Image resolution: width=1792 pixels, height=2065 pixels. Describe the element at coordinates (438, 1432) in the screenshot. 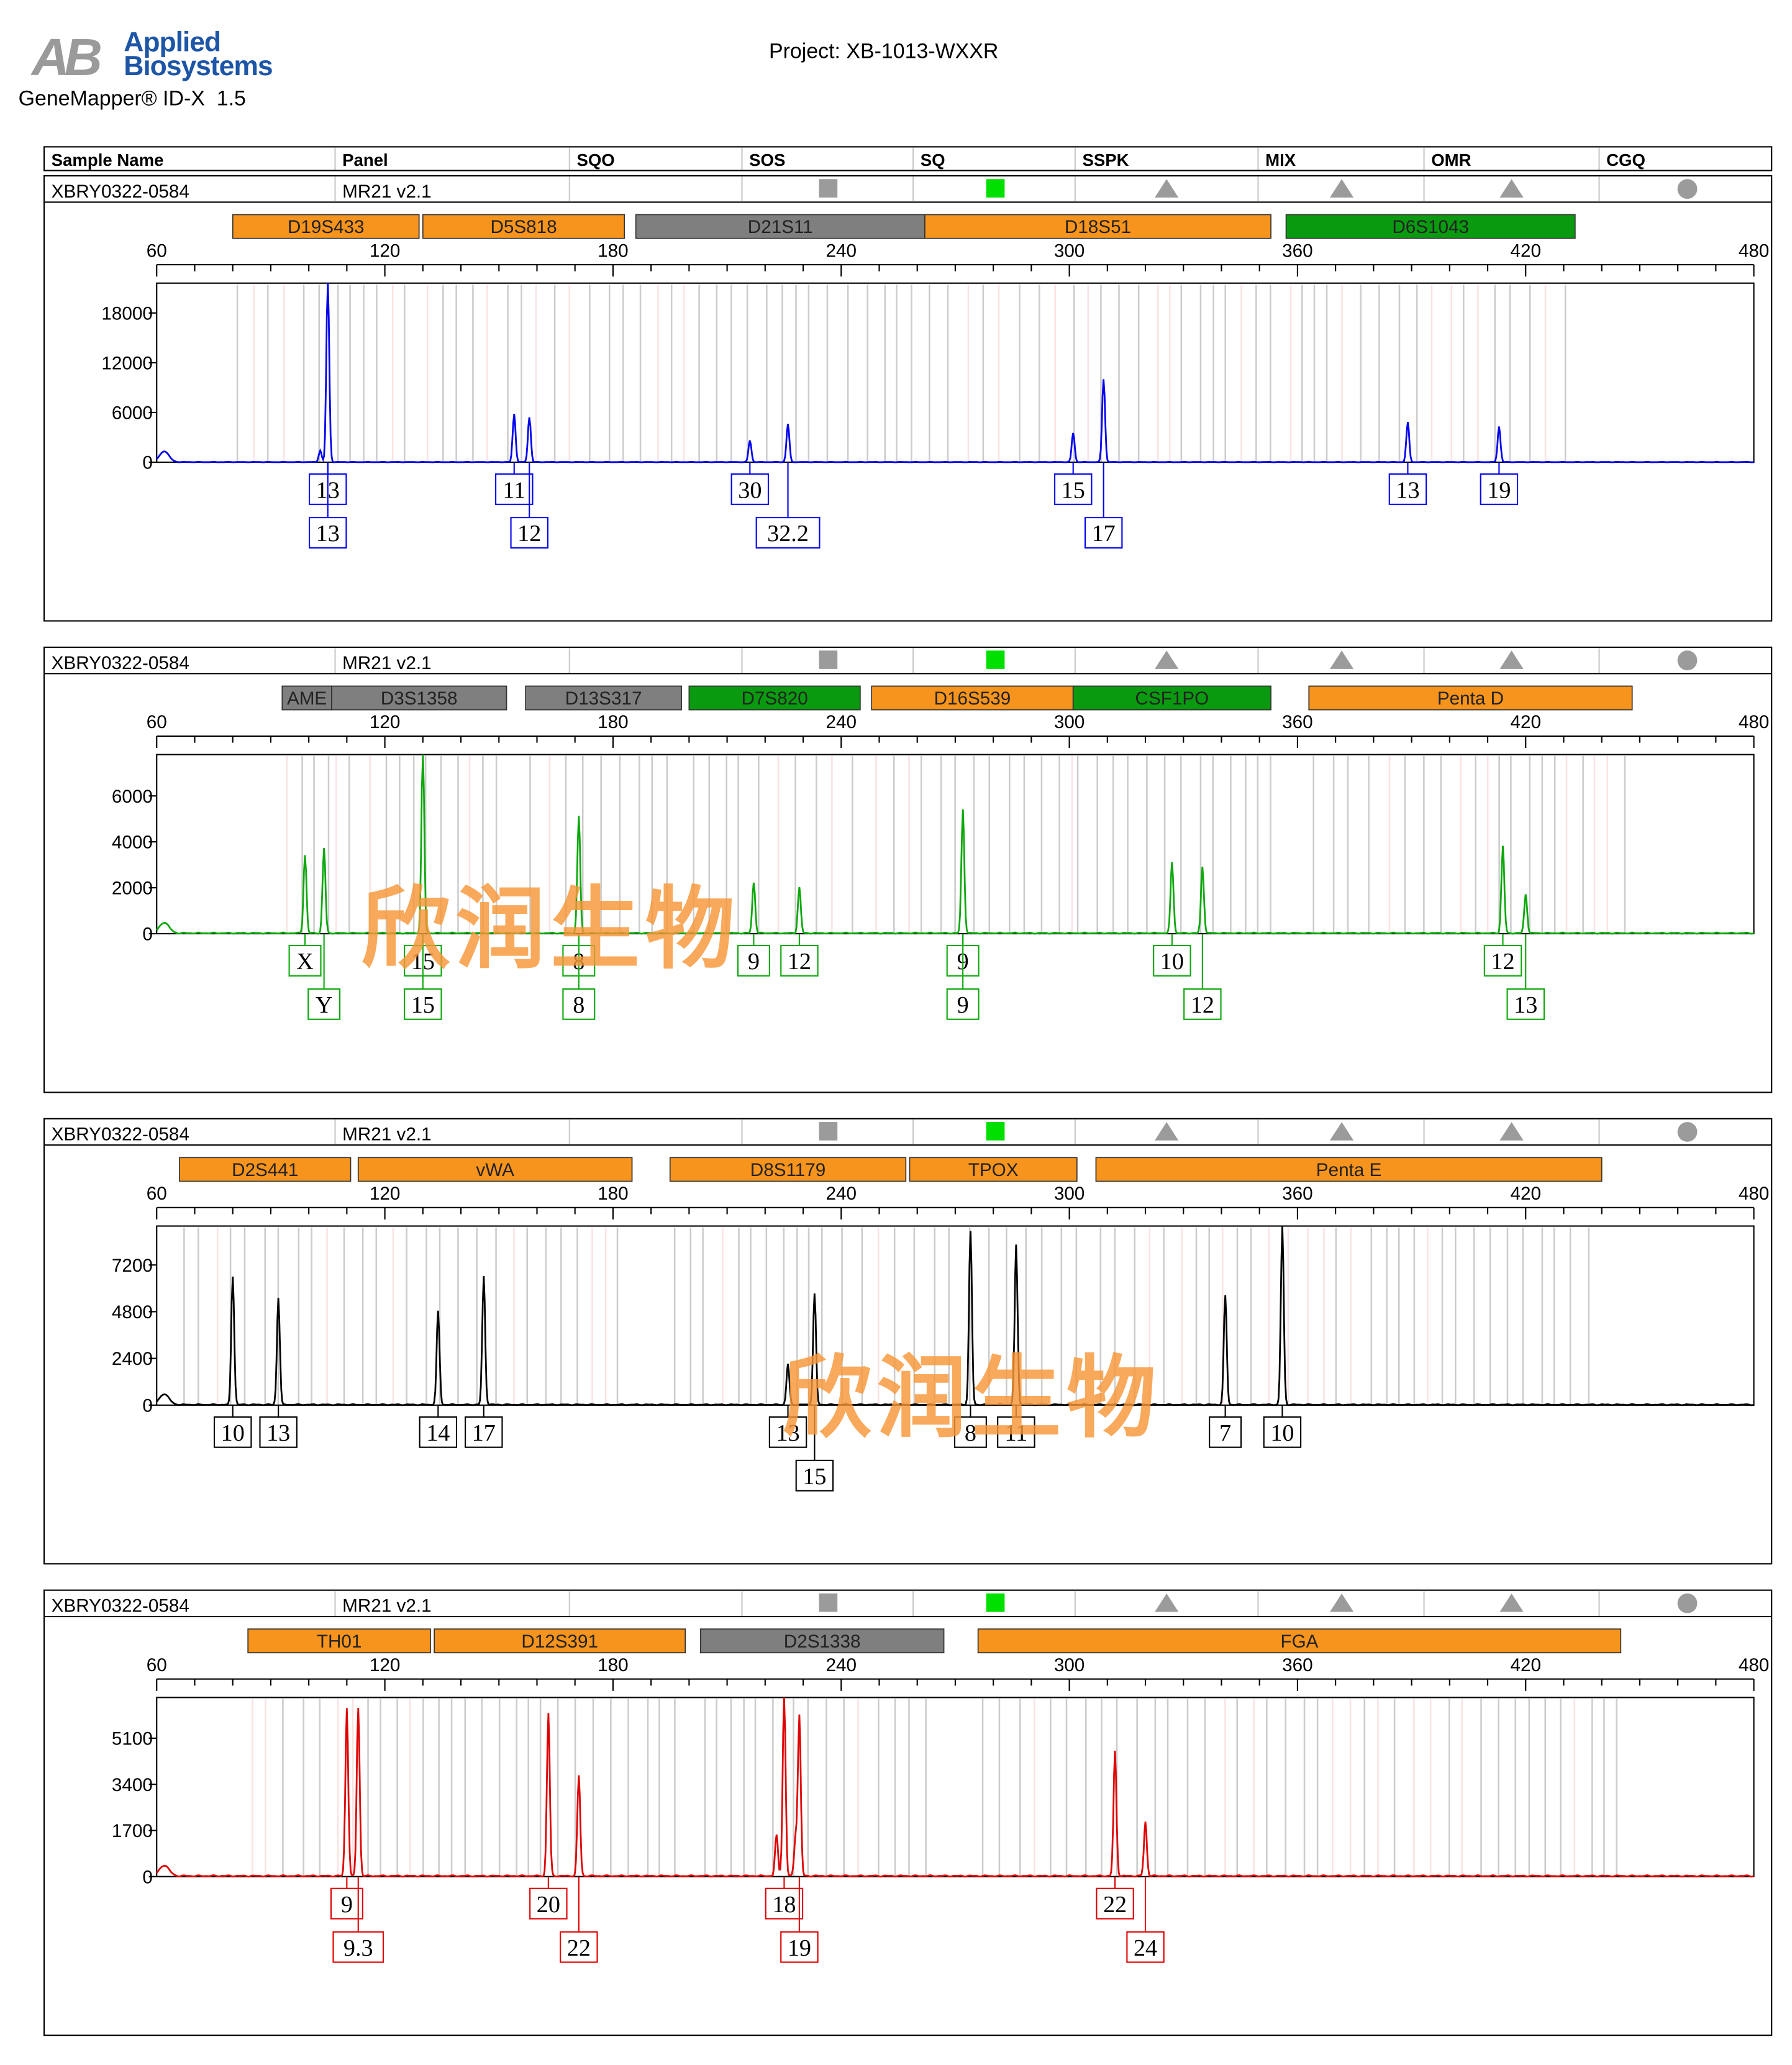

I see `allele-call: 14` at that location.